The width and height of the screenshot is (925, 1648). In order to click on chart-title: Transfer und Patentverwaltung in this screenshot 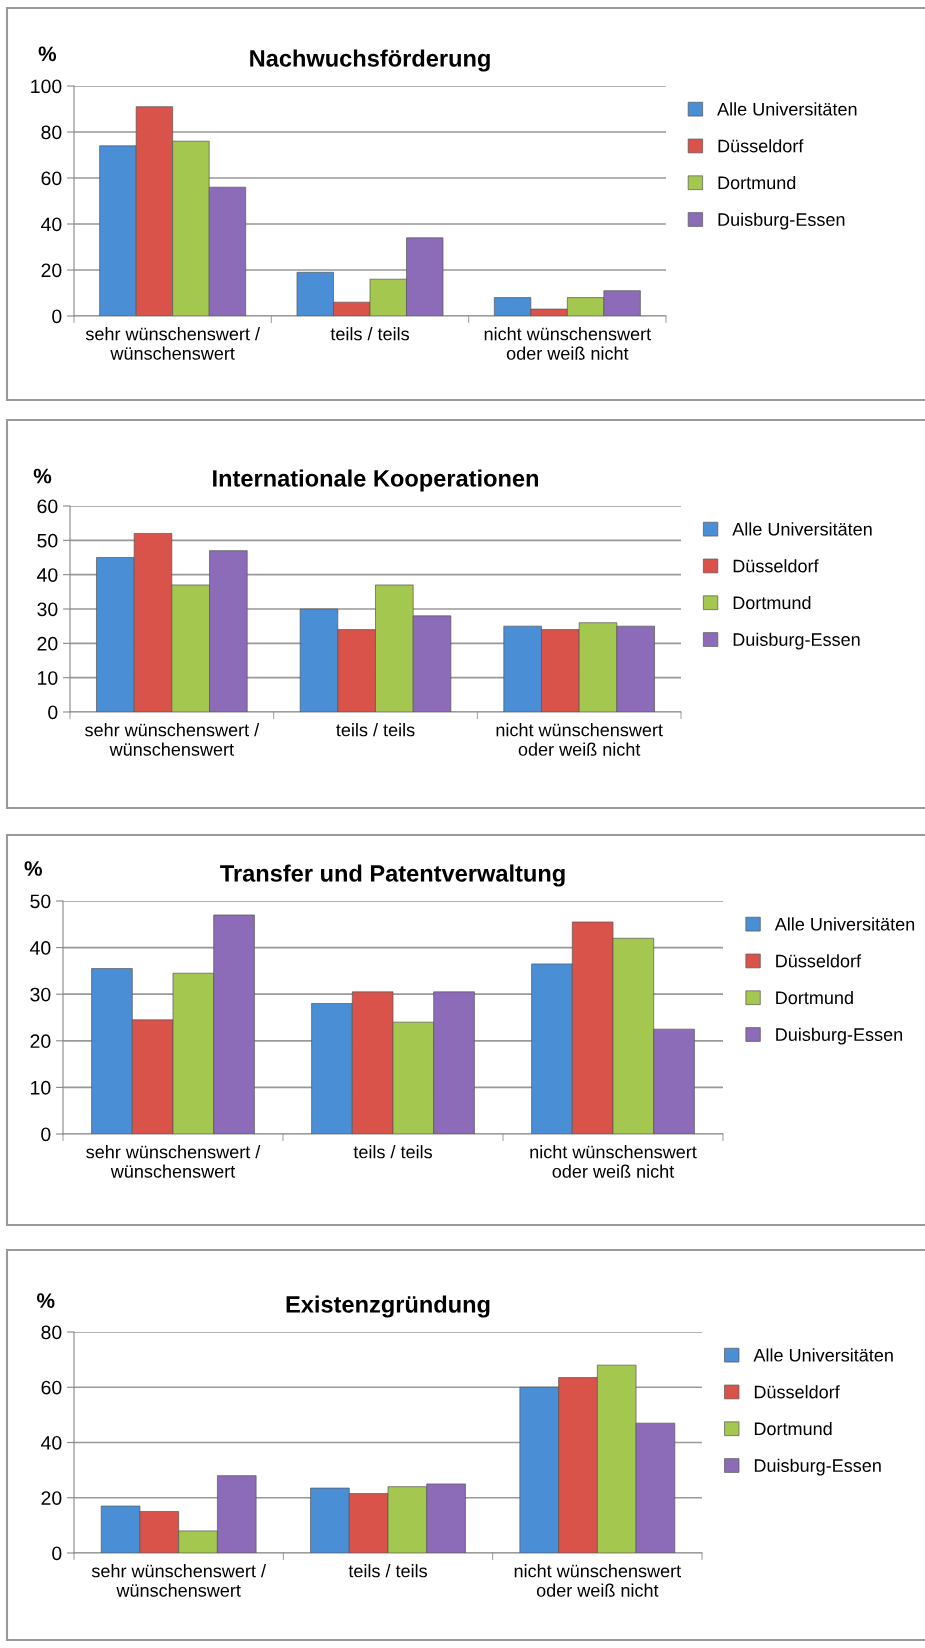, I will do `click(392, 875)`.